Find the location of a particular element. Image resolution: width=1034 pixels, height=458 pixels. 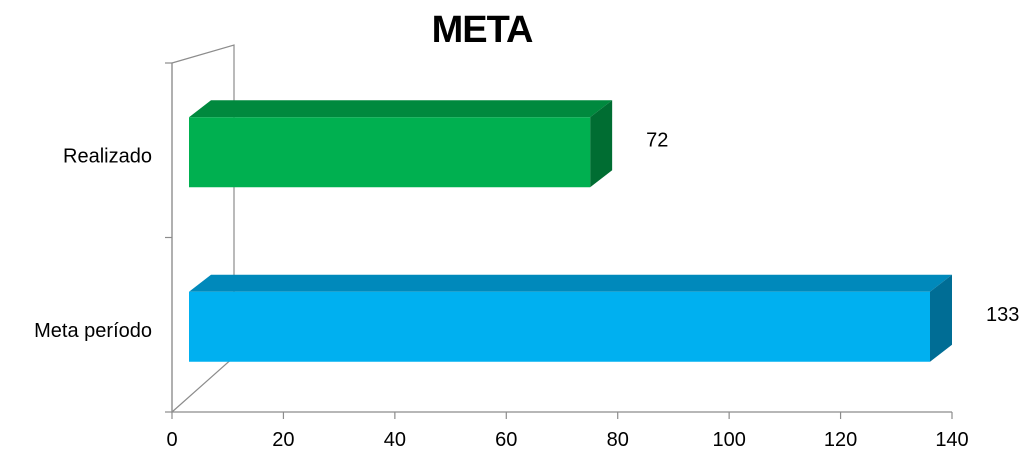

x-tick-label: 0 is located at coordinates (171, 440).